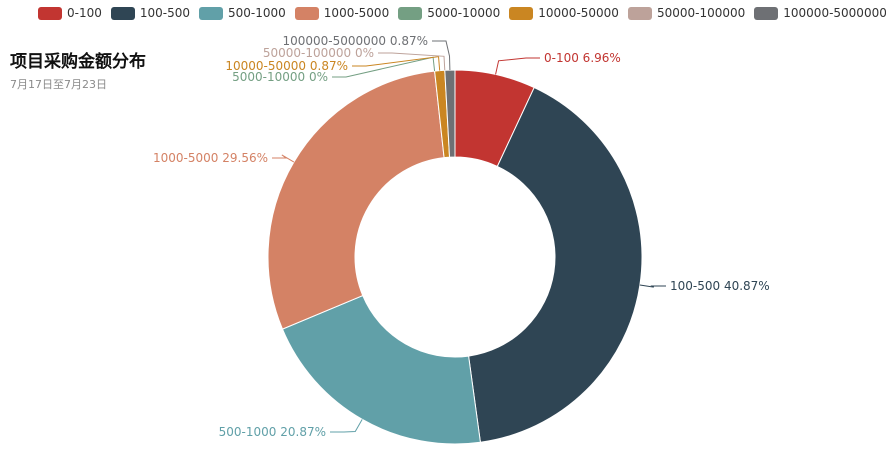  I want to click on slice-label-0-100: 0-100 6.96%, so click(582, 58).